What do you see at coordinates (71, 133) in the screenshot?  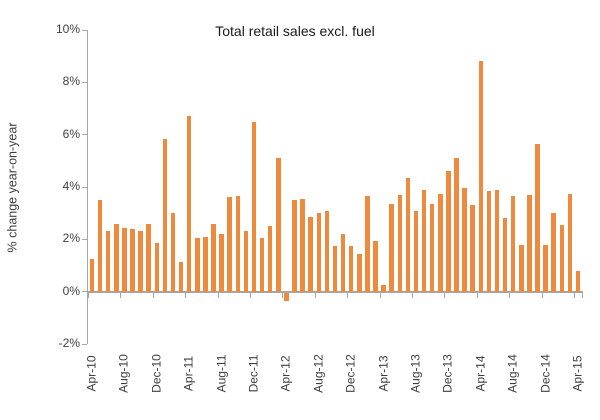 I see `y-tick-label: 6%` at bounding box center [71, 133].